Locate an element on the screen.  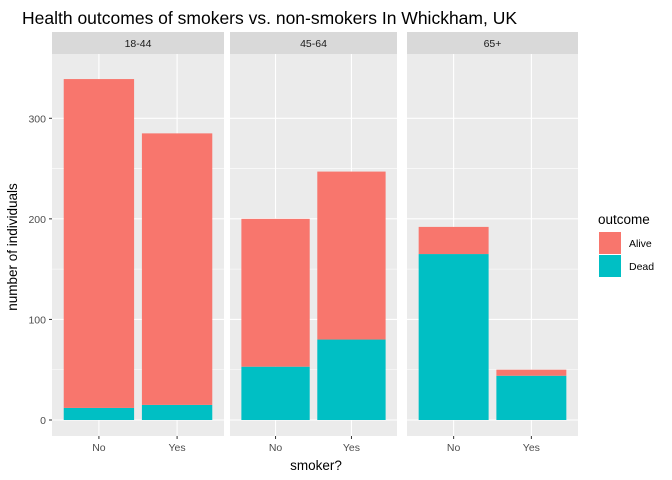
bar-65+-Yes-Alive is located at coordinates (531, 372).